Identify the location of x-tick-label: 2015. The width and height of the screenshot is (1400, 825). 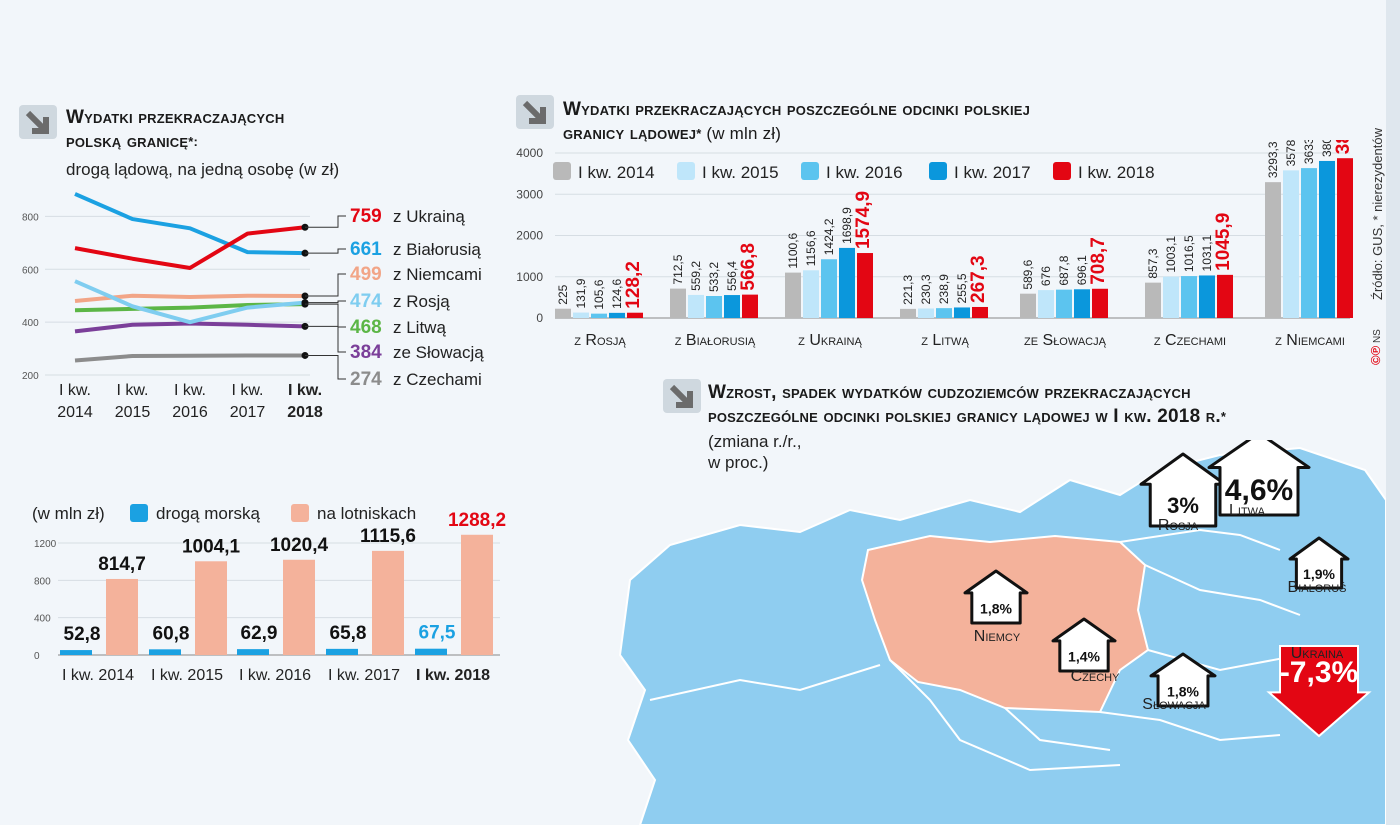
(133, 412).